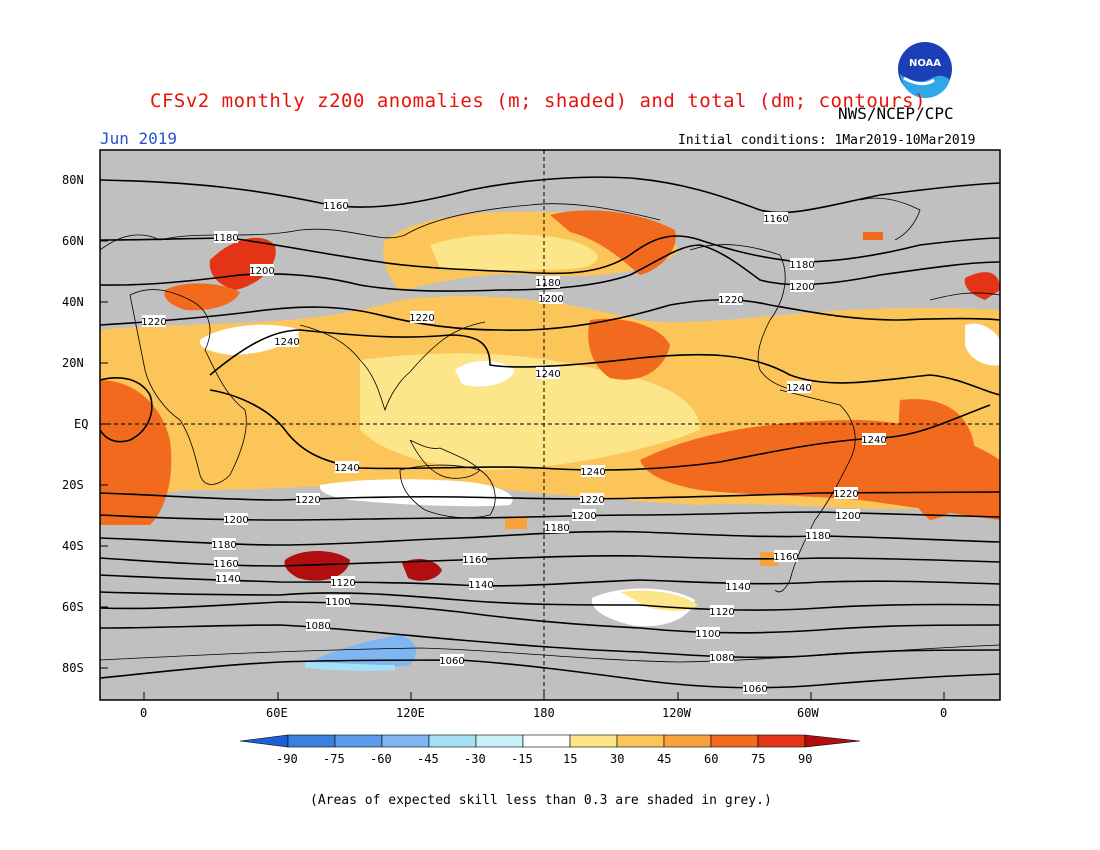 The width and height of the screenshot is (1100, 850). What do you see at coordinates (873, 236) in the screenshot?
I see `arctic-pink-dot` at bounding box center [873, 236].